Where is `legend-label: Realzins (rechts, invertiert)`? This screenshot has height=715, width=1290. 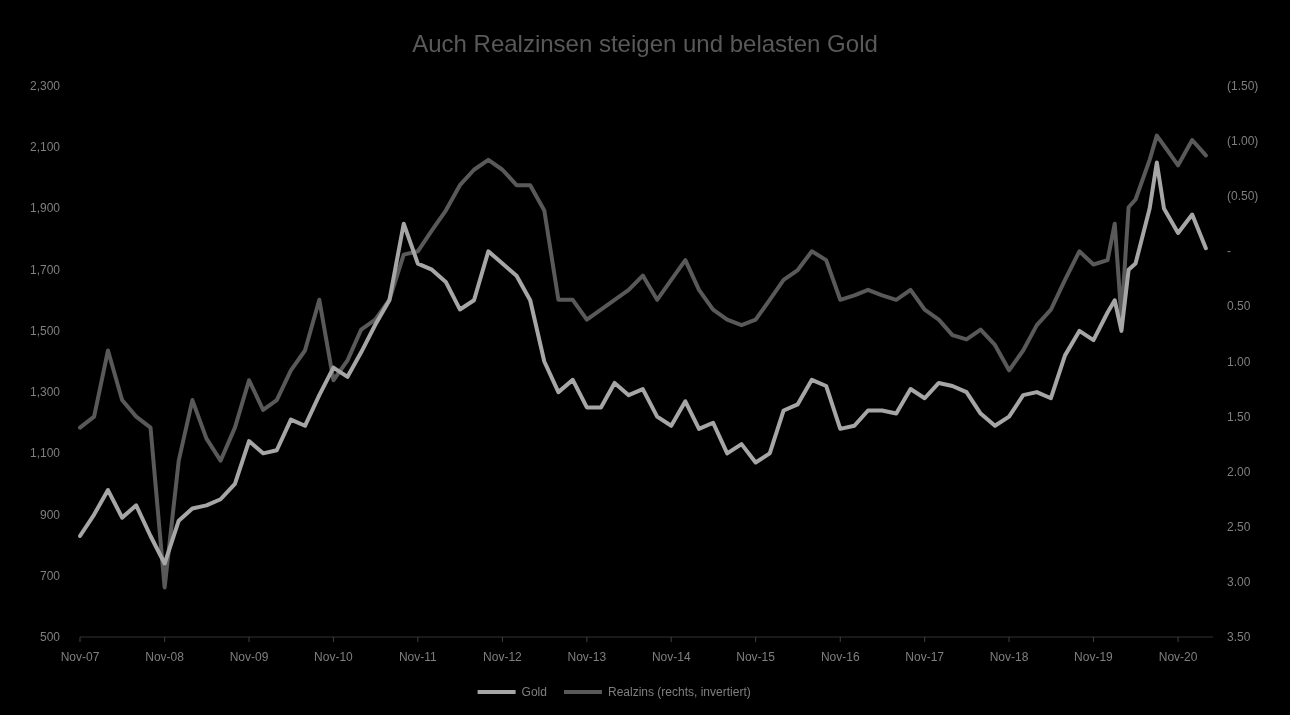 legend-label: Realzins (rechts, invertiert) is located at coordinates (679, 692).